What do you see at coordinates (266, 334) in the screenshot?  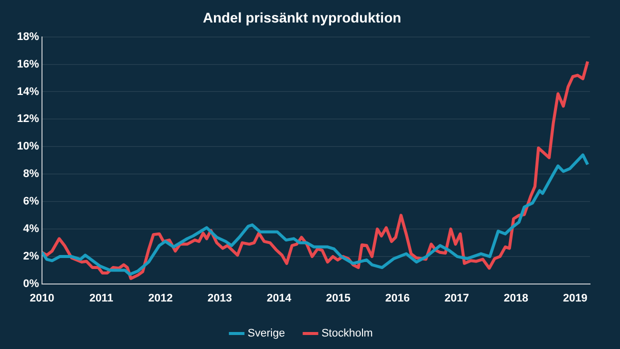 I see `legend-label: Sverige` at bounding box center [266, 334].